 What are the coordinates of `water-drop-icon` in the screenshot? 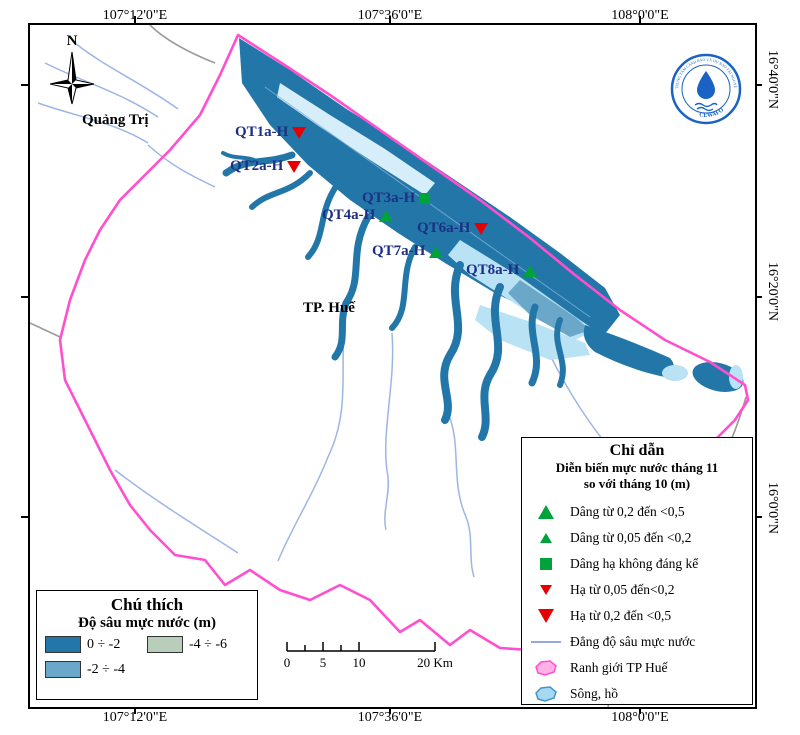 It's located at (706, 85).